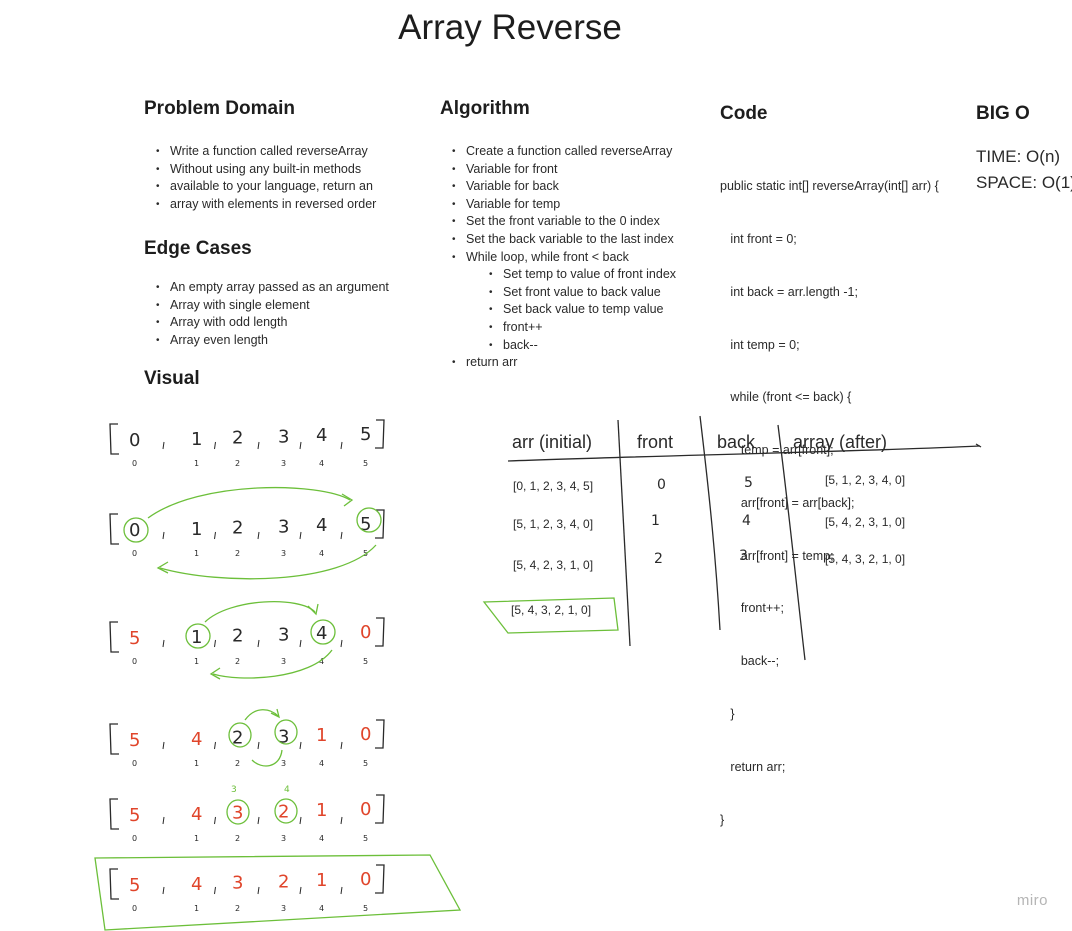  Describe the element at coordinates (279, 170) in the screenshot. I see `list-item: Without using any built-in methods` at that location.